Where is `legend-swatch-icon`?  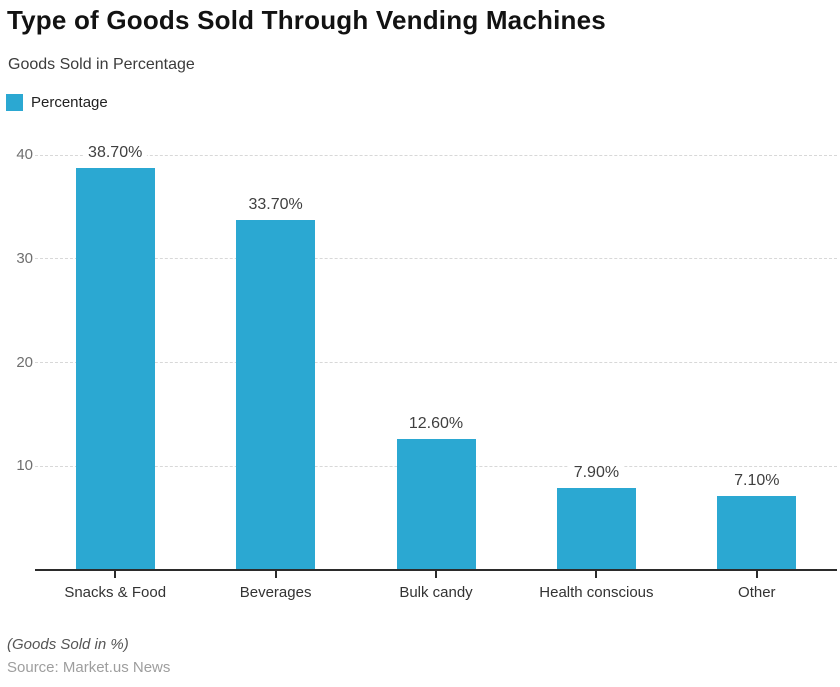 legend-swatch-icon is located at coordinates (14, 102).